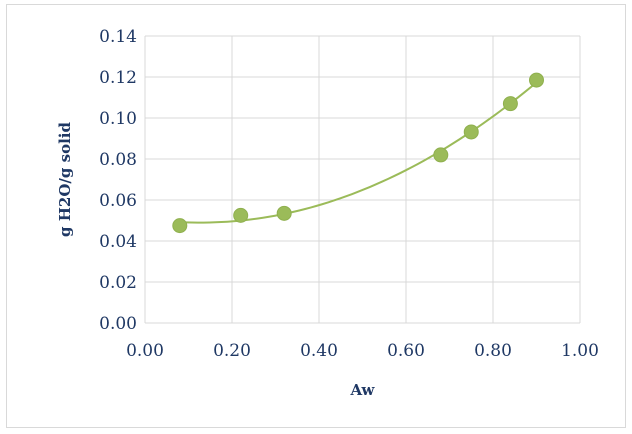 This screenshot has height=434, width=632. What do you see at coordinates (232, 351) in the screenshot?
I see `x-tick-label: 0.20` at bounding box center [232, 351].